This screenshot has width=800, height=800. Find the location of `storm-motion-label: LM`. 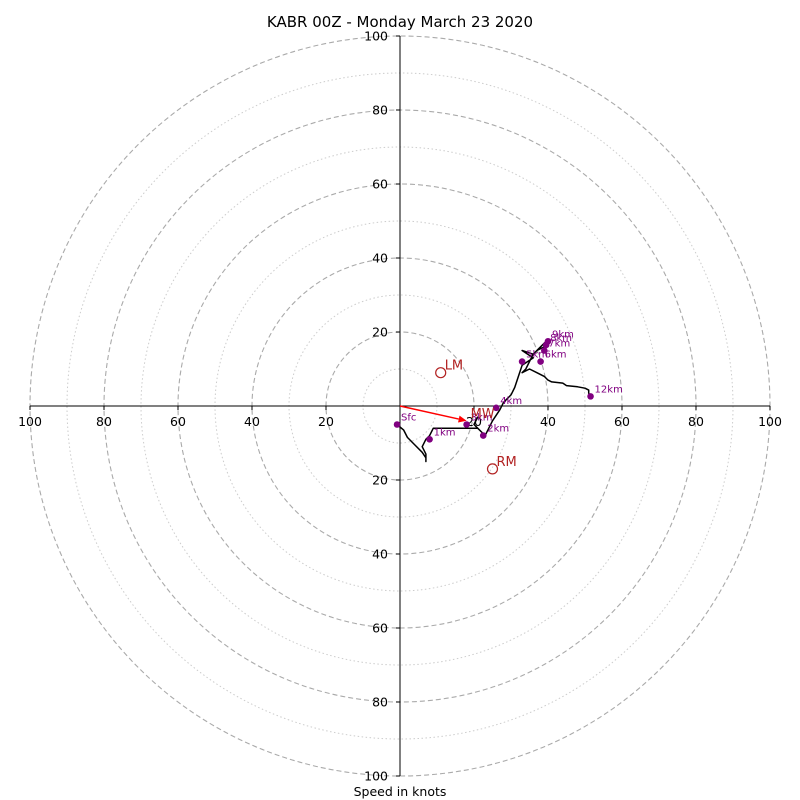

storm-motion-label: LM is located at coordinates (454, 366).